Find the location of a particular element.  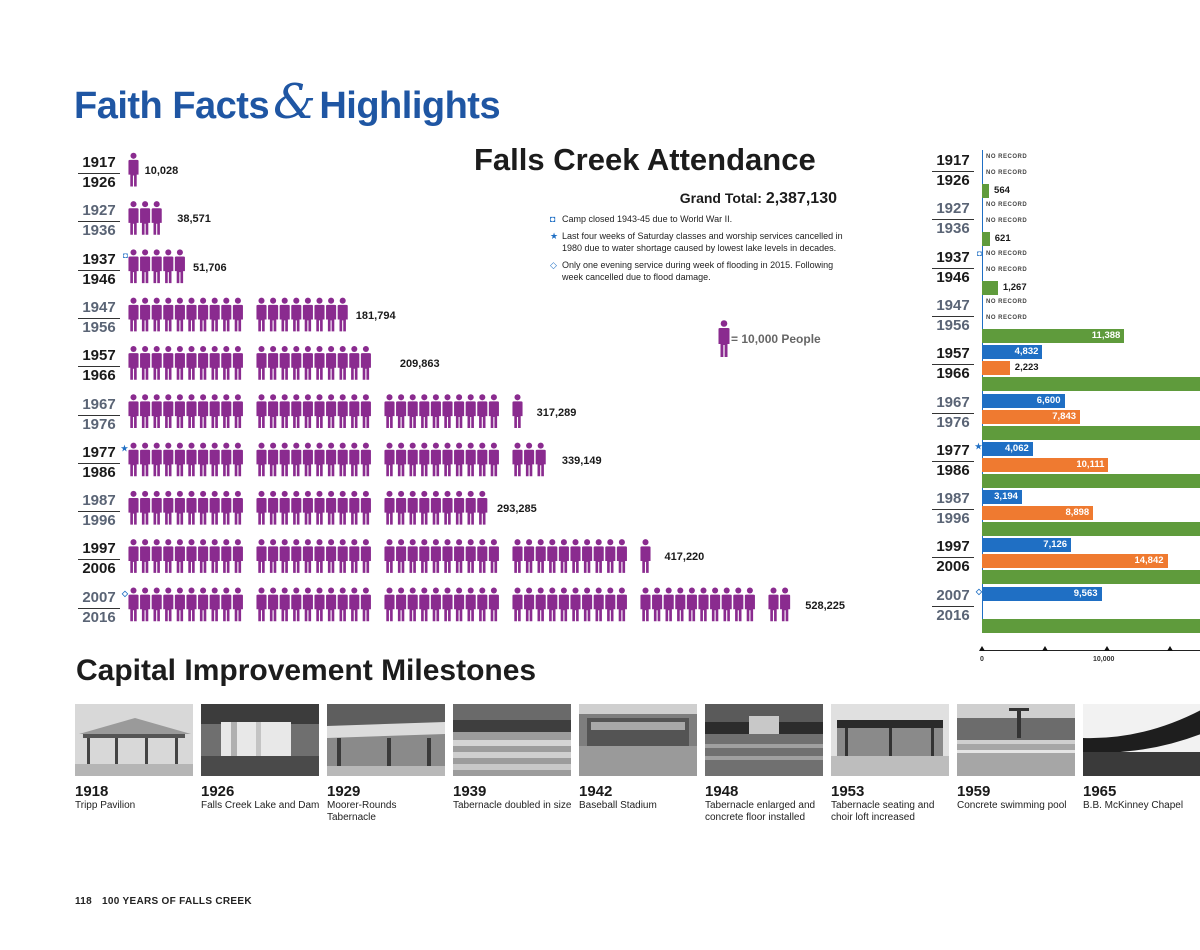

year-start: 1937 is located at coordinates (953, 259).